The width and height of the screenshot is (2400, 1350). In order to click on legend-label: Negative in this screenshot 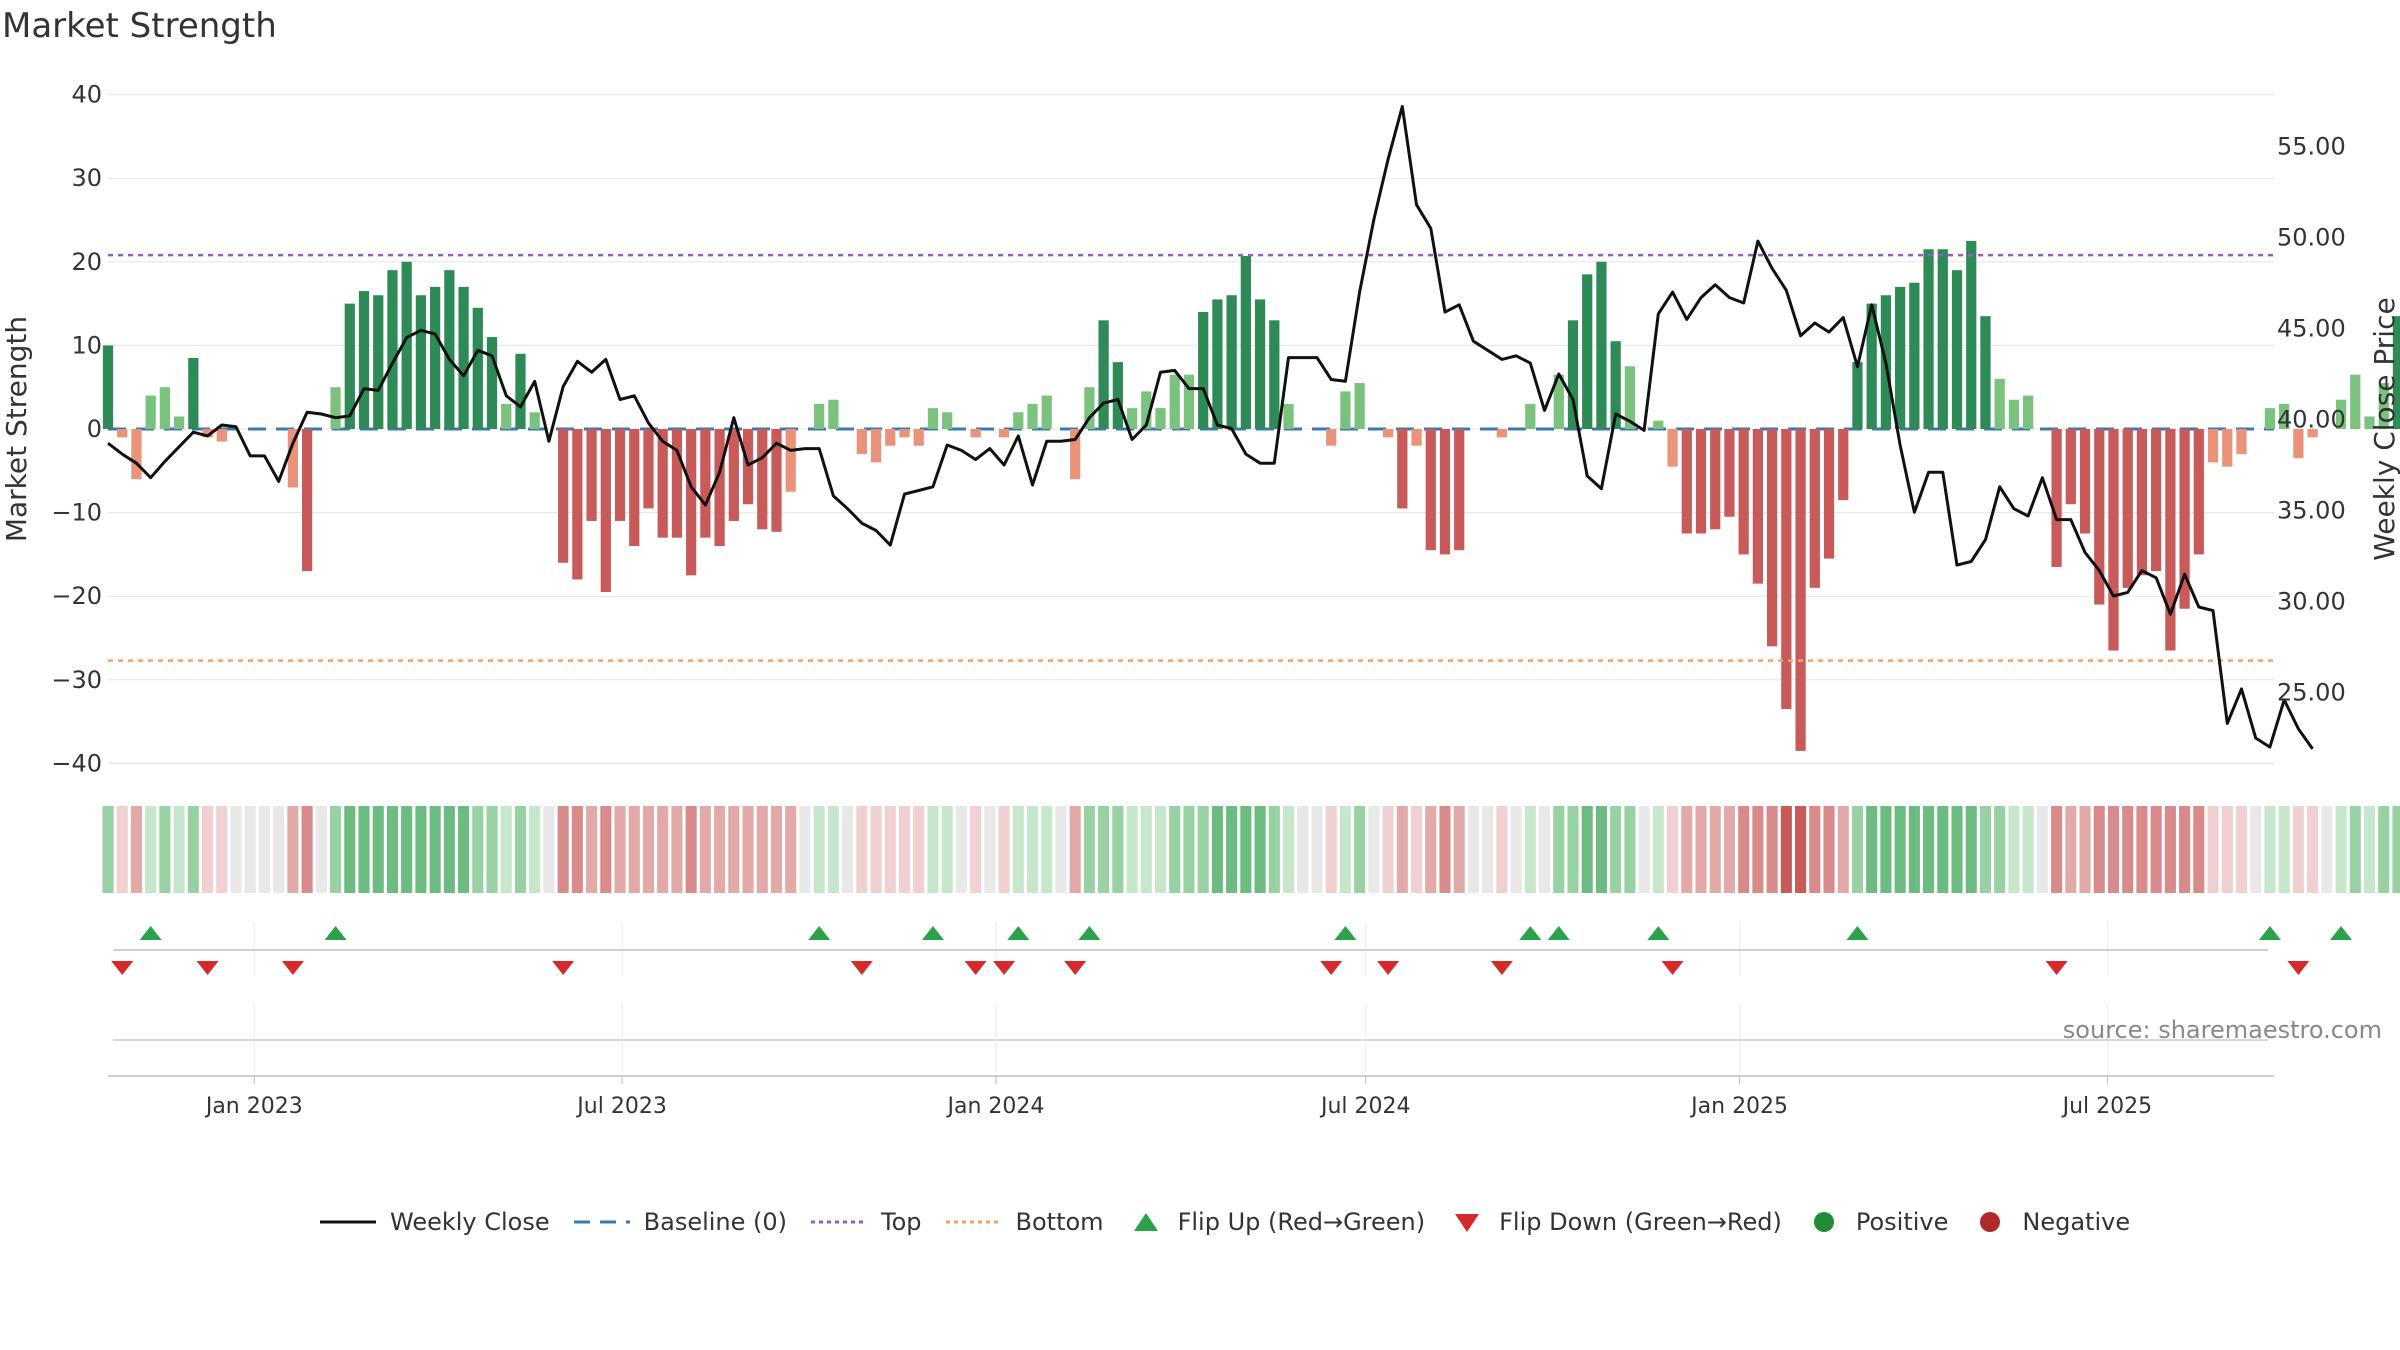, I will do `click(2076, 1222)`.